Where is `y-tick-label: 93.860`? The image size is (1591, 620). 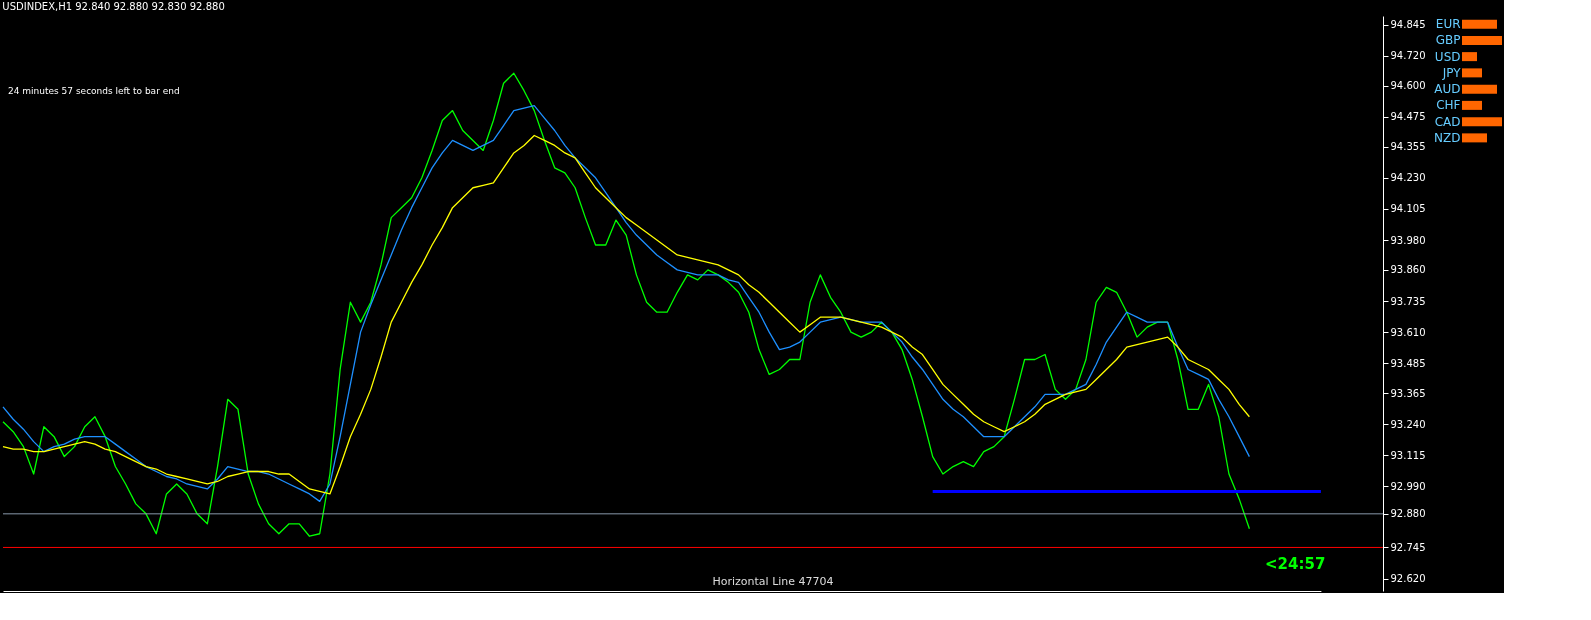 y-tick-label: 93.860 is located at coordinates (1408, 270).